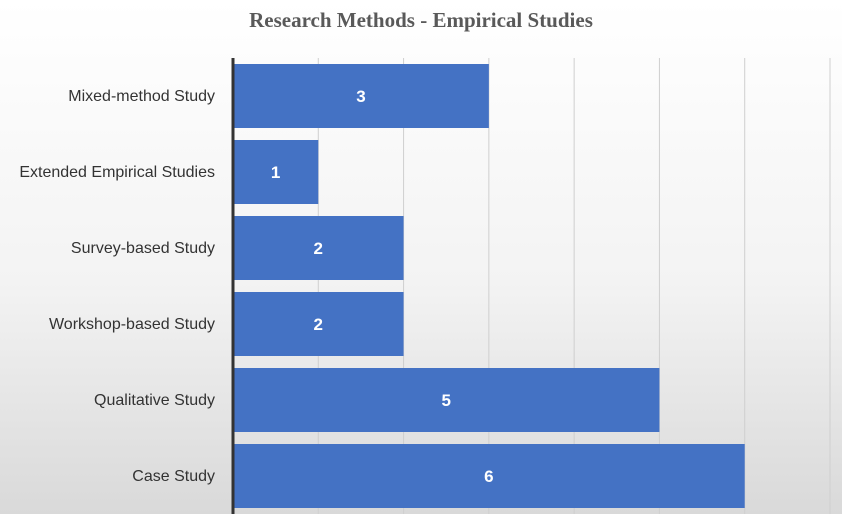  What do you see at coordinates (421, 20) in the screenshot?
I see `chart-title: Research Methods - Empirical Studies` at bounding box center [421, 20].